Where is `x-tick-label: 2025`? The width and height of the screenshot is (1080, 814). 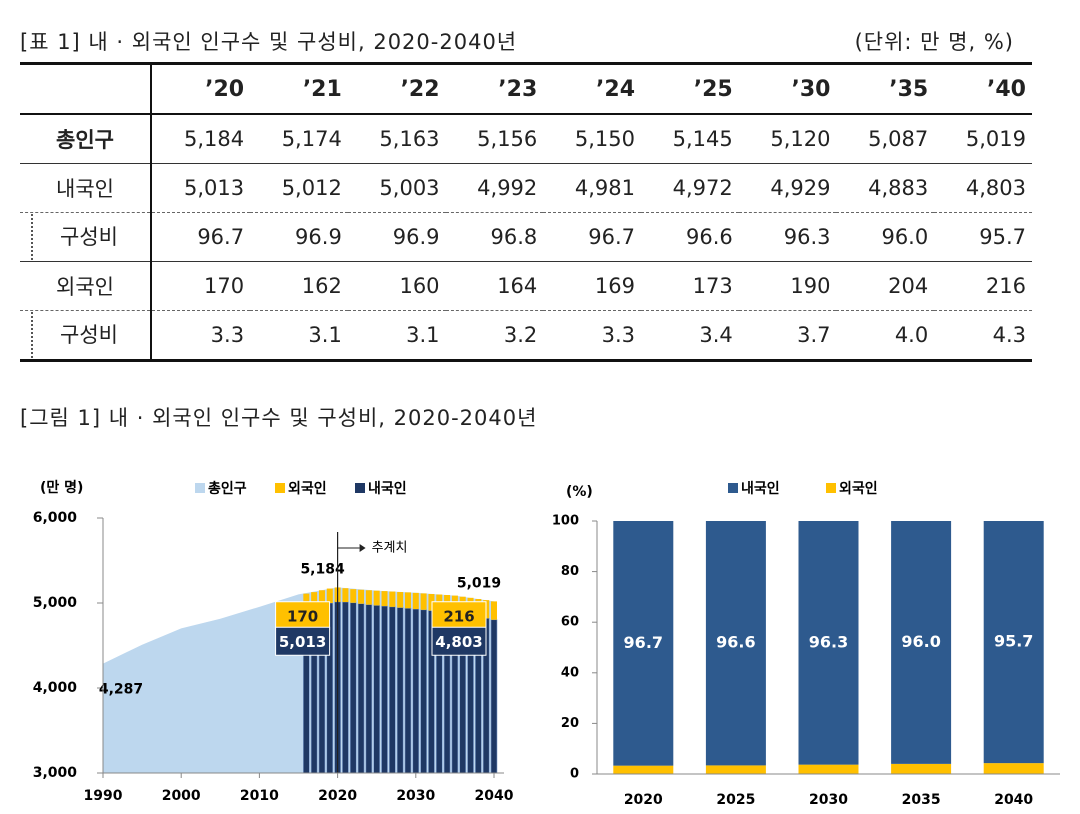
x-tick-label: 2025 is located at coordinates (735, 800).